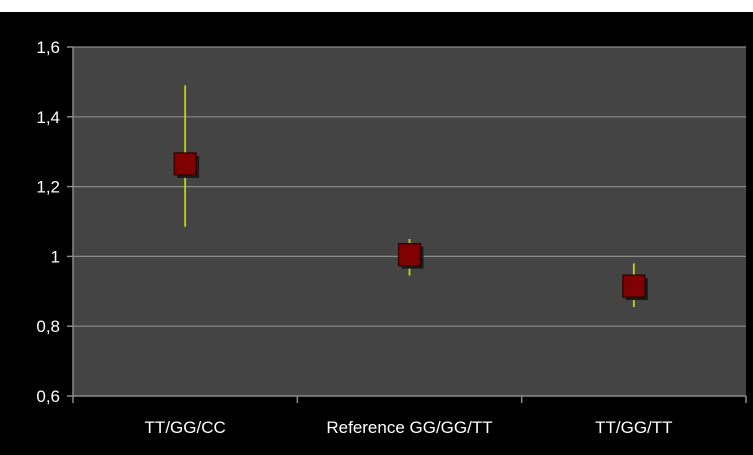 The width and height of the screenshot is (753, 455). I want to click on y-axis-tick-labels: 0,6 0,8 1 1,2 1,4 1,6, so click(48, 222).